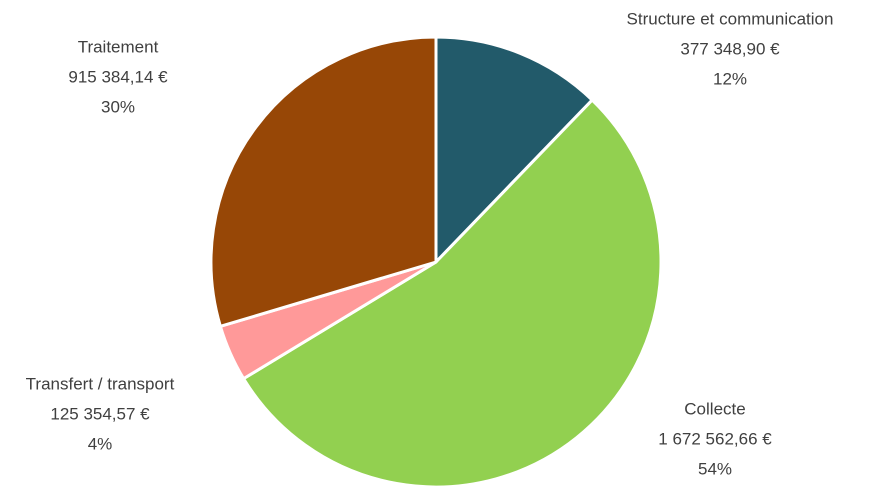 The width and height of the screenshot is (876, 486). What do you see at coordinates (730, 18) in the screenshot?
I see `category-label: Structure et communication` at bounding box center [730, 18].